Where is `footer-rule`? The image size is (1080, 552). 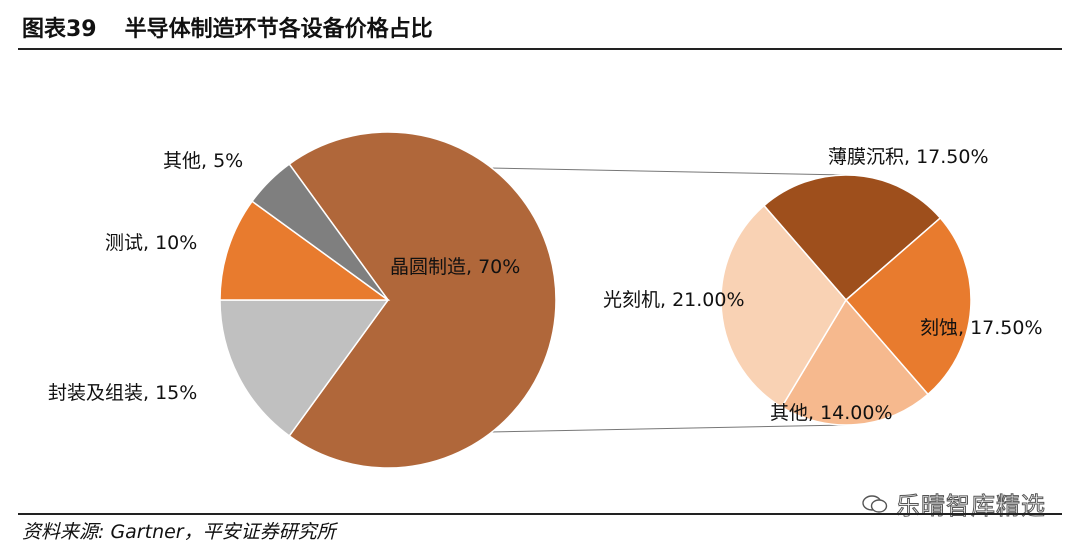
footer-rule is located at coordinates (540, 514).